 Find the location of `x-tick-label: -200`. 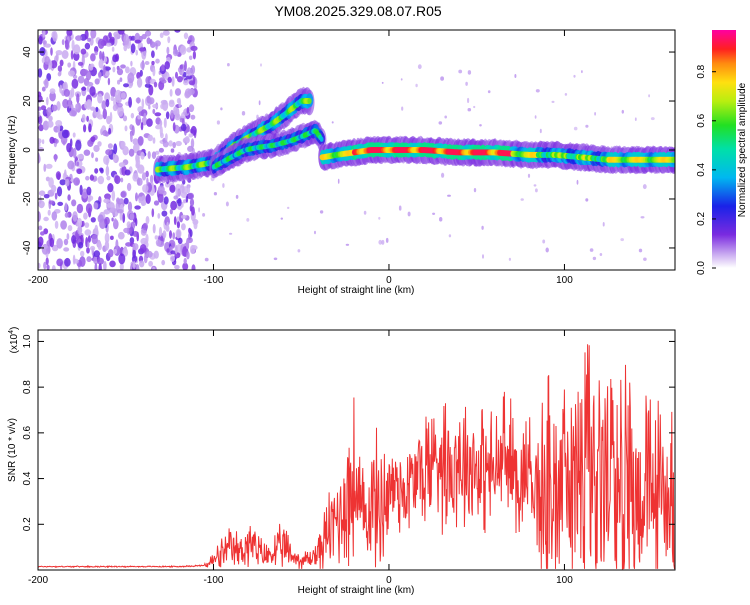

x-tick-label: -200 is located at coordinates (38, 280).